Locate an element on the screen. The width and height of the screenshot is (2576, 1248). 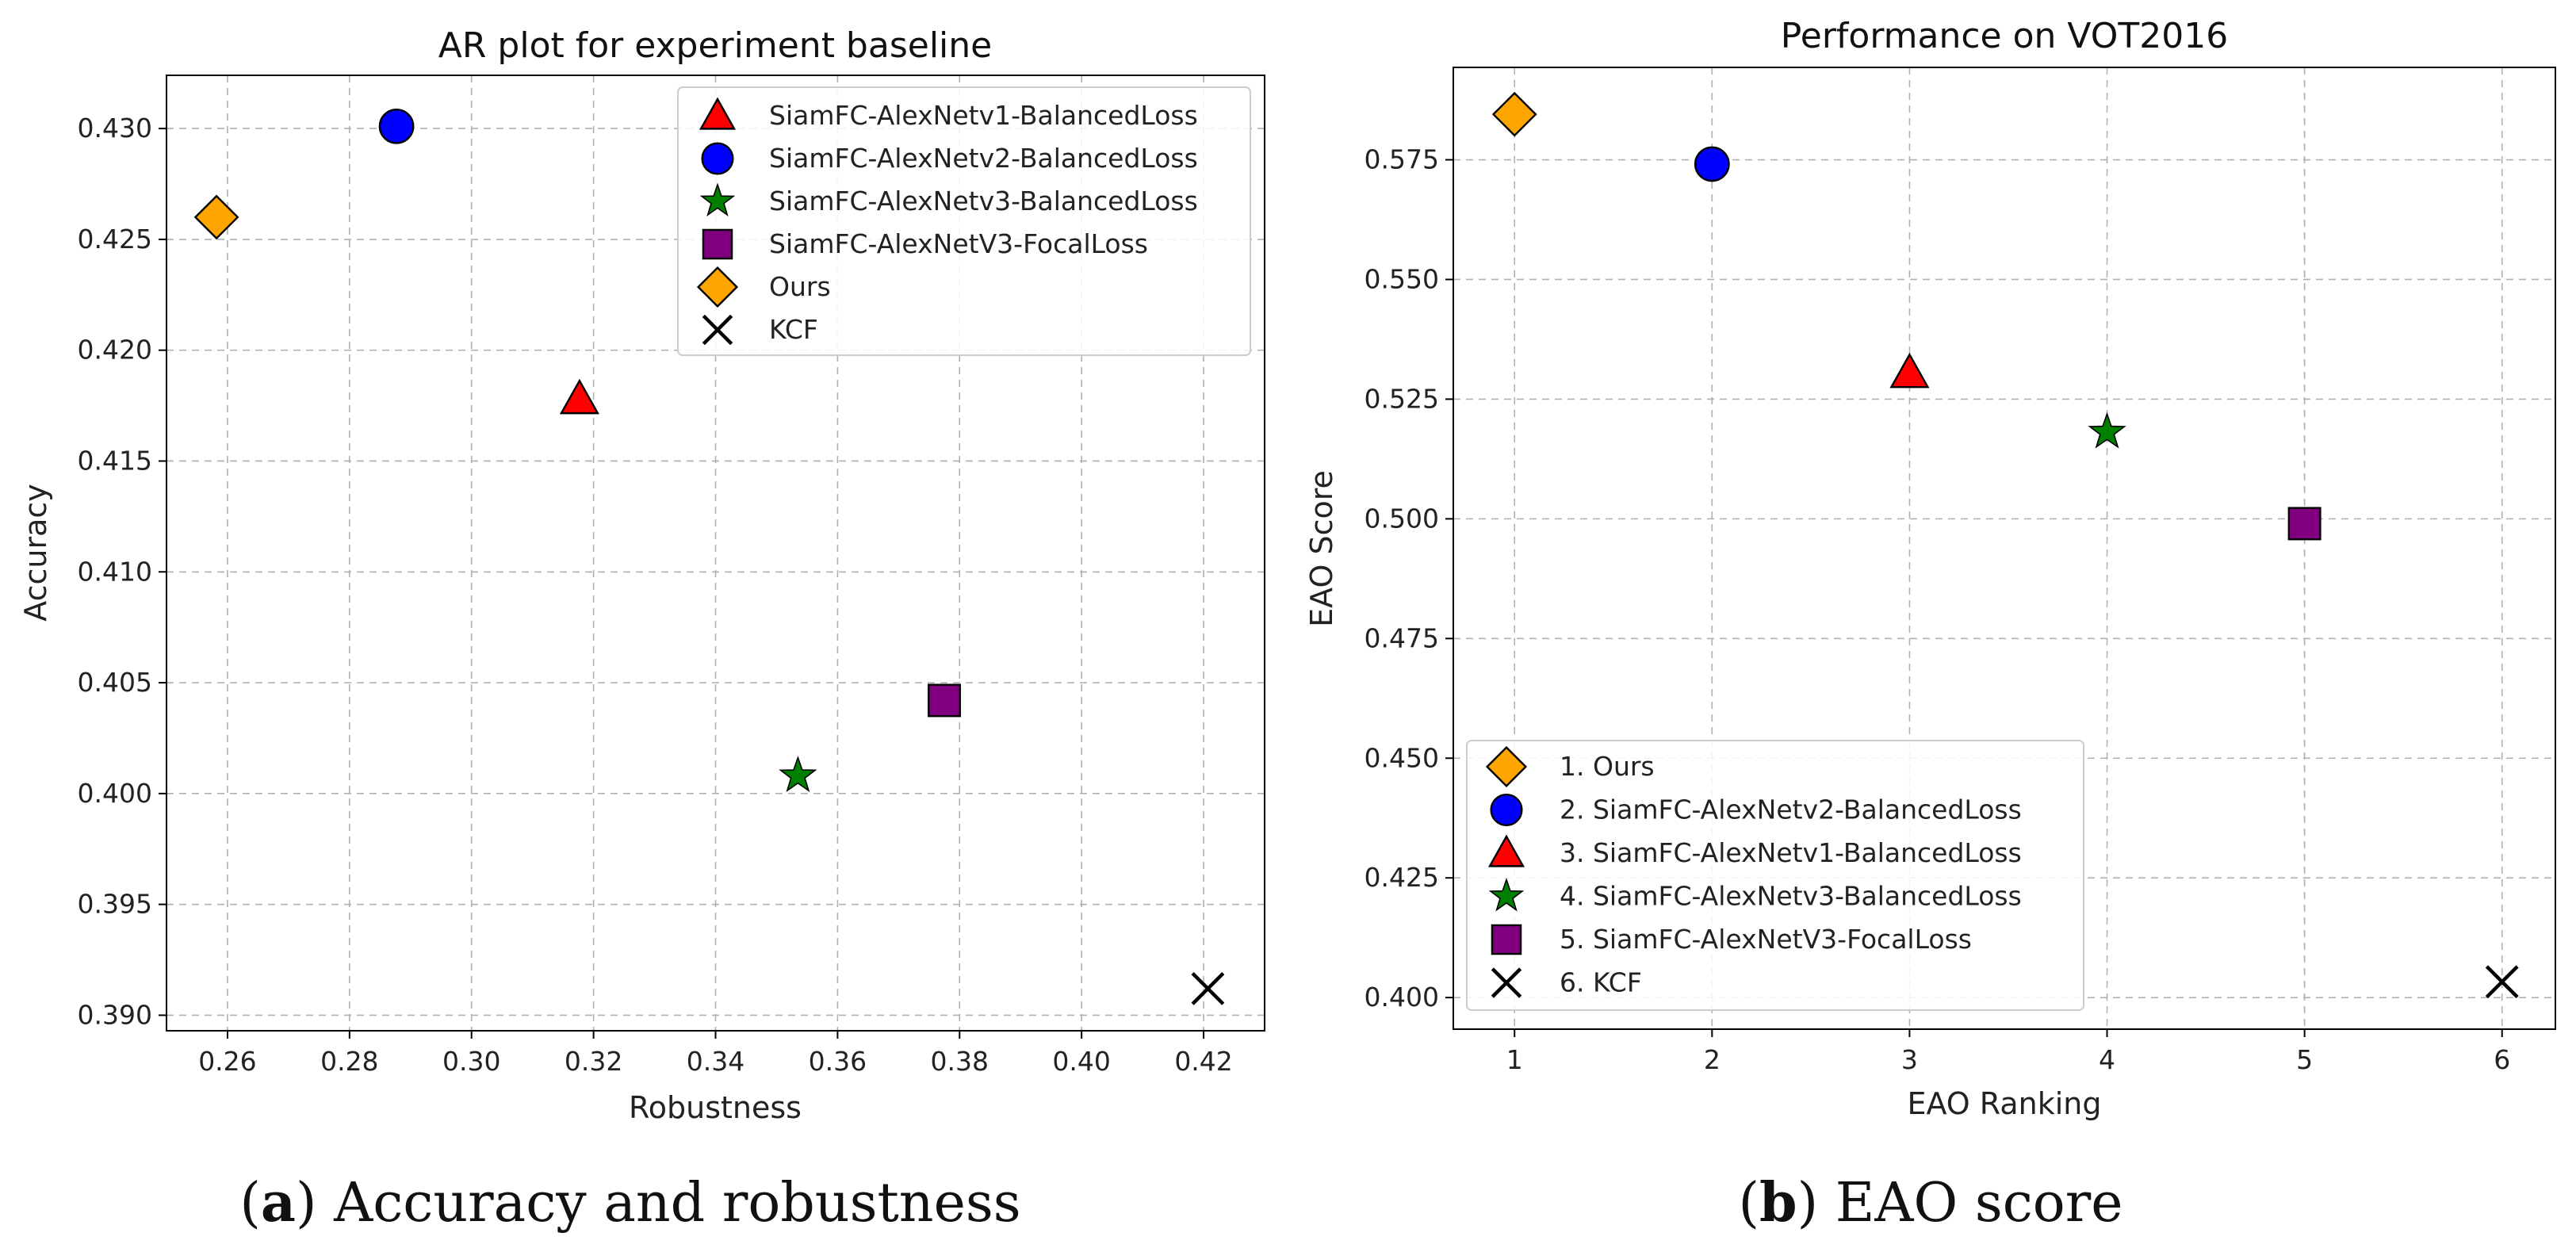
chart-a-x-tick-label: 0.26 is located at coordinates (227, 1061).